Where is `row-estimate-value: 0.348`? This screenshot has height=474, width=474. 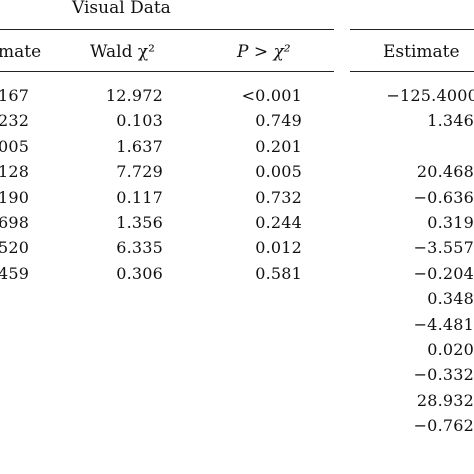
row-estimate-value: 0.348 is located at coordinates (450, 299).